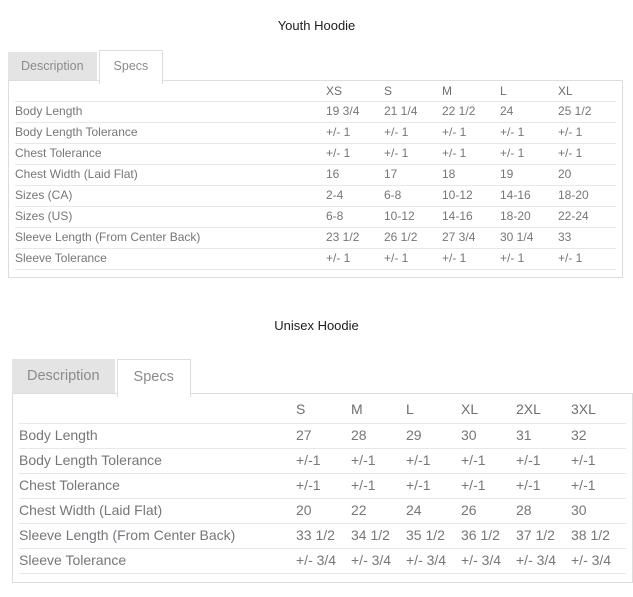  I want to click on column-header-l: L, so click(433, 409).